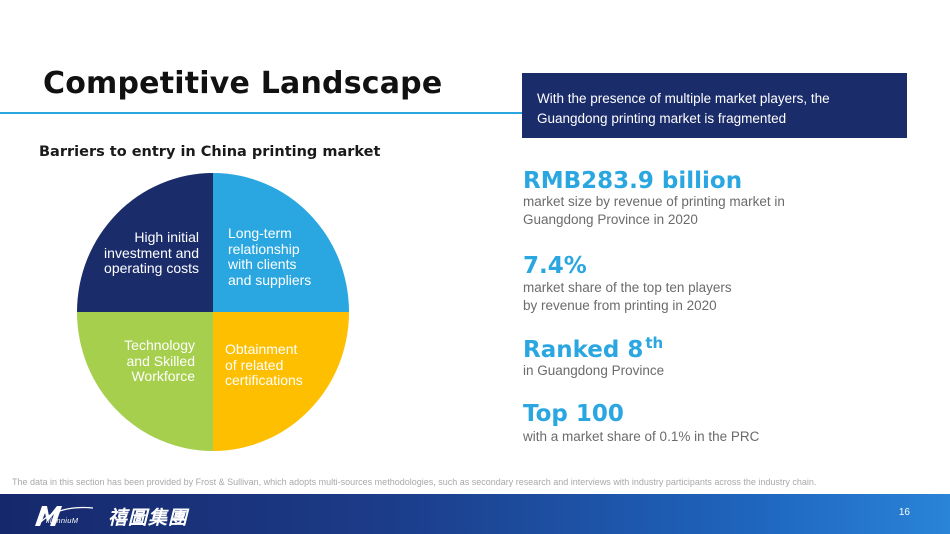  Describe the element at coordinates (594, 370) in the screenshot. I see `stat-ranking-desc: in Guangdong Province` at that location.